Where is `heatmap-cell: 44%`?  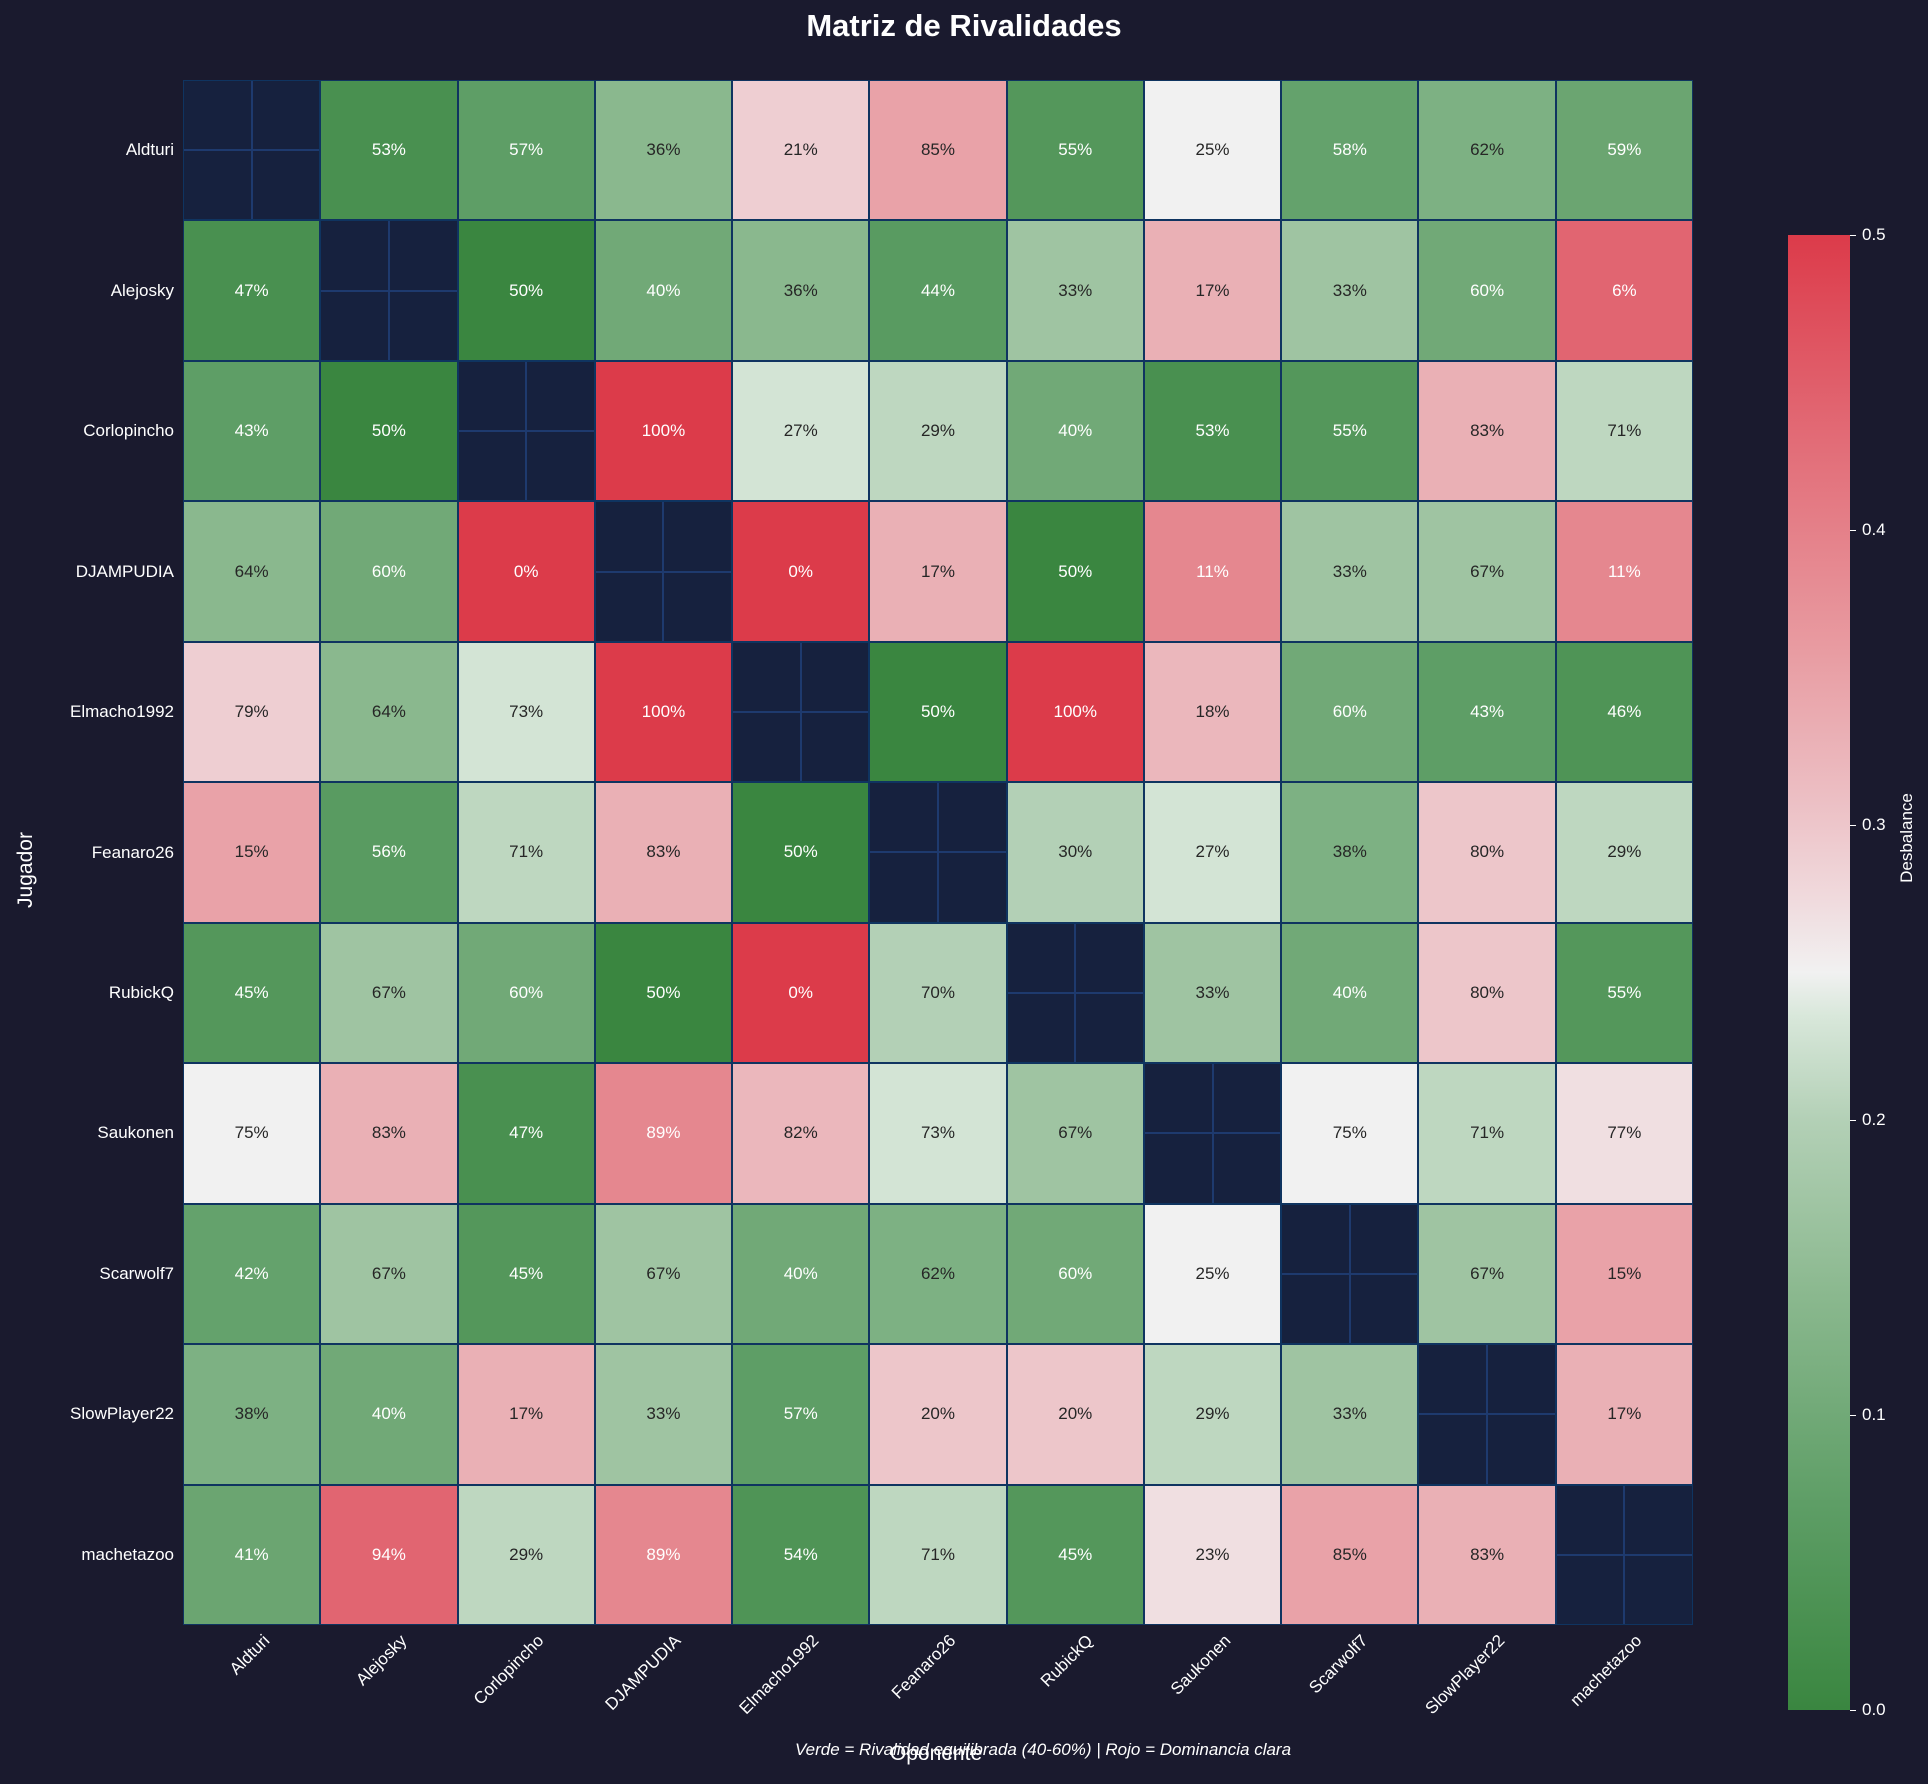 heatmap-cell: 44% is located at coordinates (938, 290).